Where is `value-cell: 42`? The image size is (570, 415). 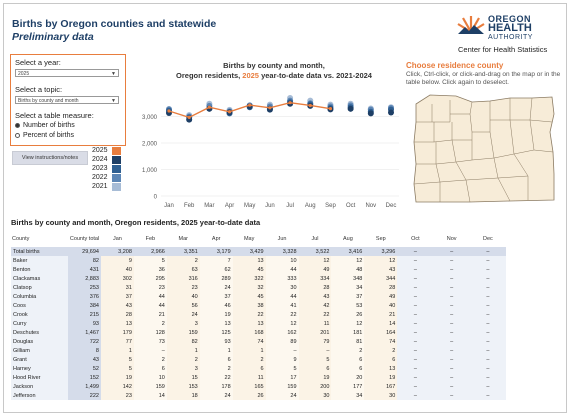
value-cell: 42 is located at coordinates (315, 305).